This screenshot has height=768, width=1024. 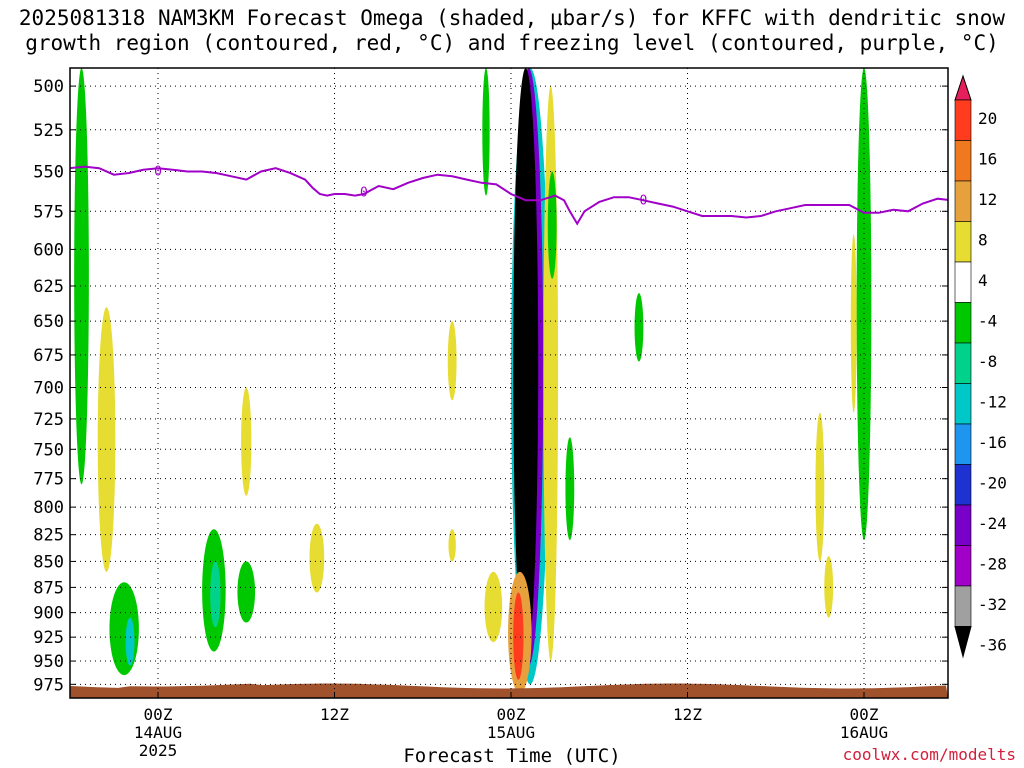 I want to click on y-tick-label: 750, so click(x=48, y=450).